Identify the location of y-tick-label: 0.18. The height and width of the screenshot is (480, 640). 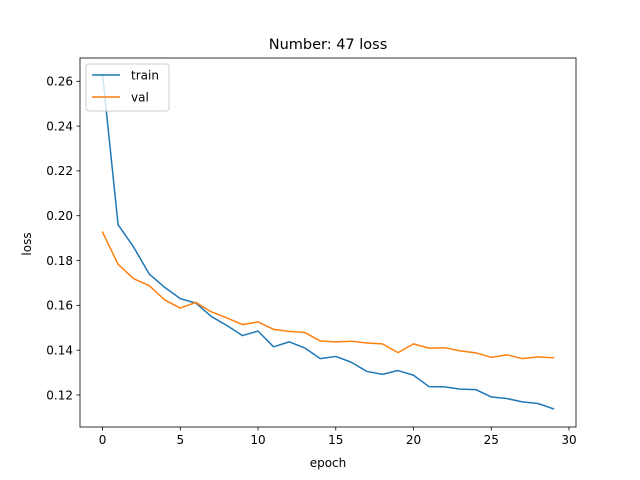
(59, 261).